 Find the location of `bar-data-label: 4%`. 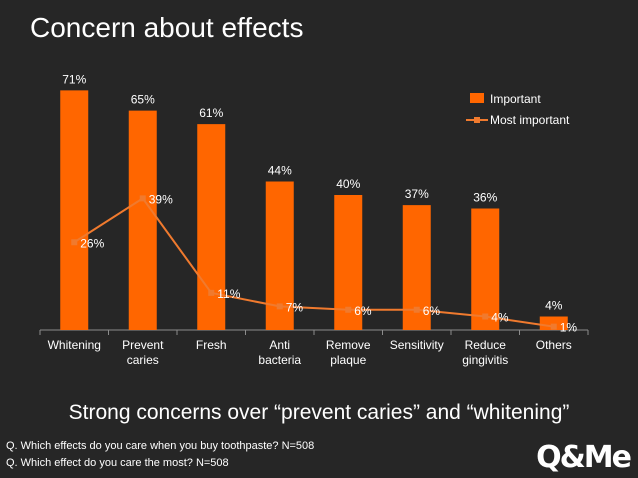

bar-data-label: 4% is located at coordinates (554, 306).